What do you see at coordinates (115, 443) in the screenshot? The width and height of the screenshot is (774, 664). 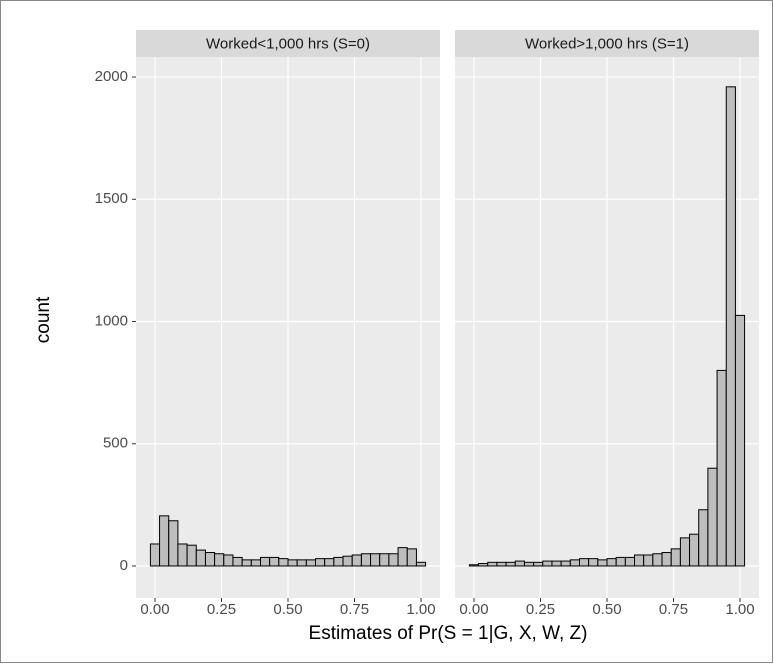 I see `y-tick-label: 500` at bounding box center [115, 443].